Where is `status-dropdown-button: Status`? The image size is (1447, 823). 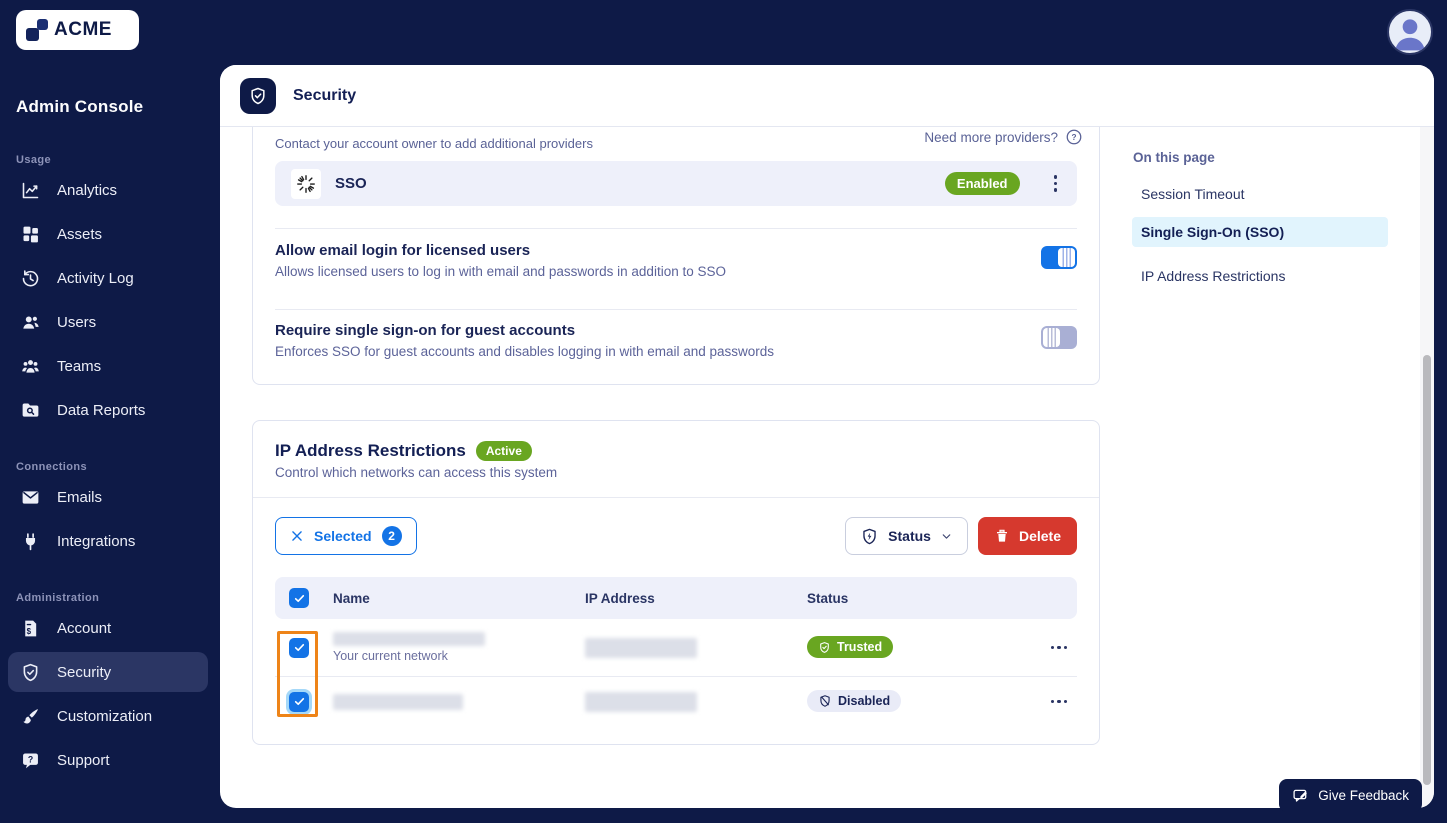 status-dropdown-button: Status is located at coordinates (906, 536).